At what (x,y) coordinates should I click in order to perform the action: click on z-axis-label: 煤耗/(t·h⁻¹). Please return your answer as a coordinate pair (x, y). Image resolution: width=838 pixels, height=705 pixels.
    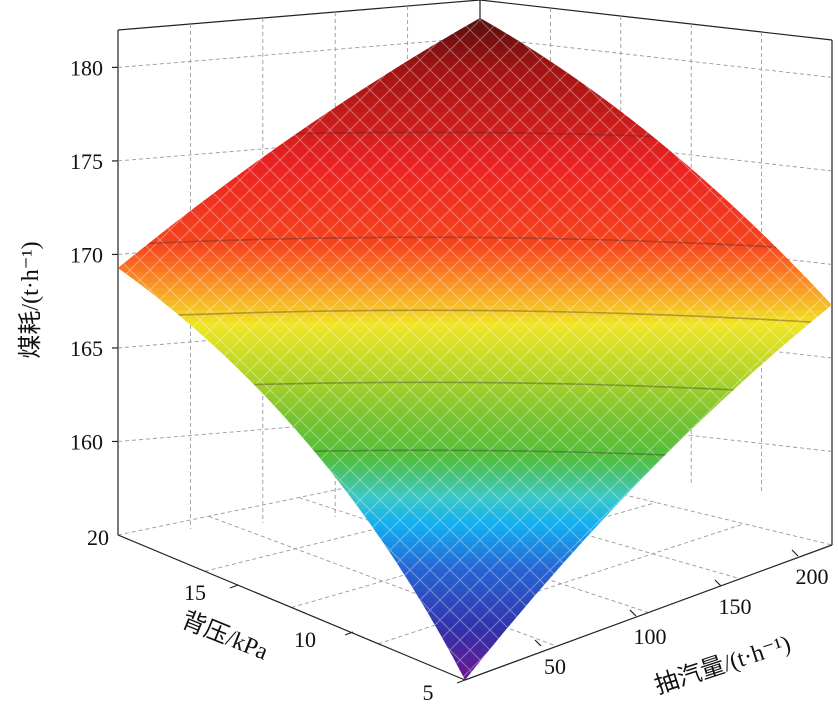
    Looking at the image, I should click on (30, 299).